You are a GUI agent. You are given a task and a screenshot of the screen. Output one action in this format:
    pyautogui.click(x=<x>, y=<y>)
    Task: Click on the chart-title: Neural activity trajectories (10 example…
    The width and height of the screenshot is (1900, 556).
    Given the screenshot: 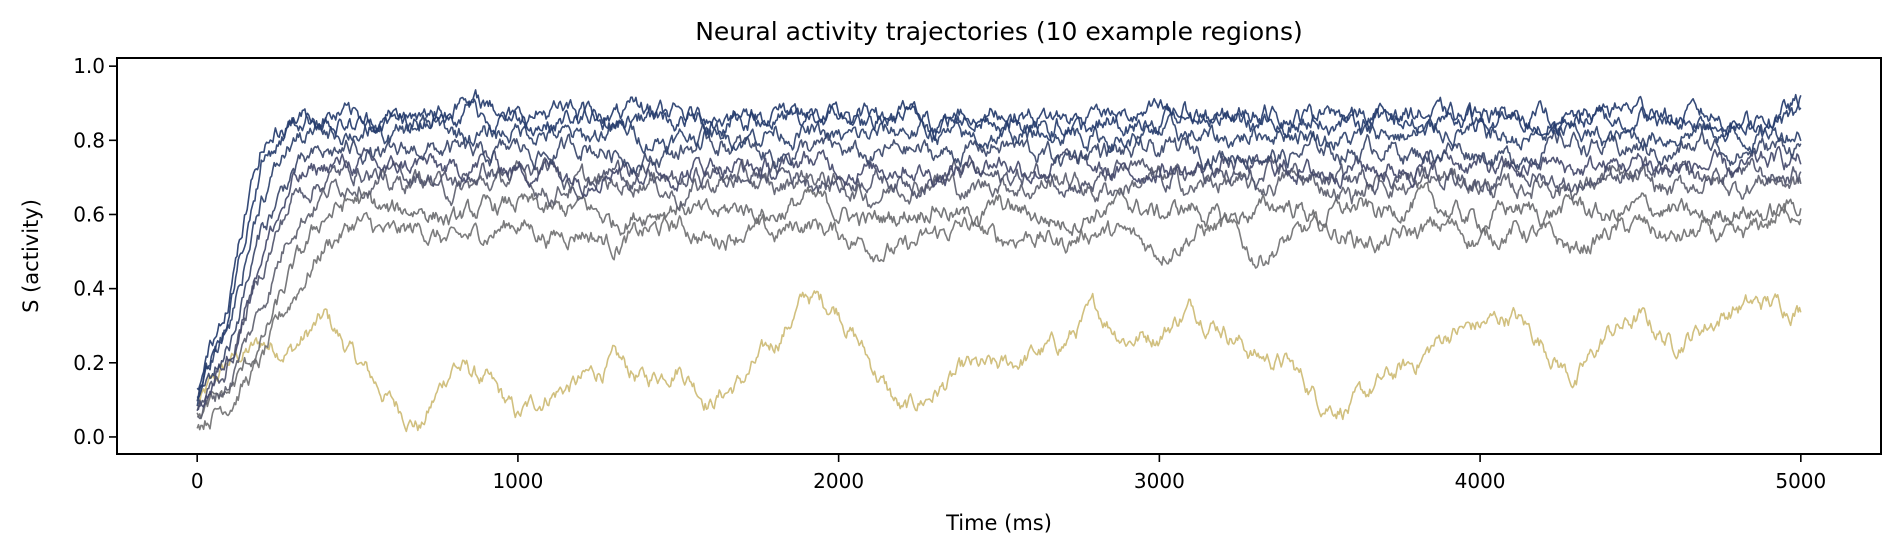 What is the action you would take?
    pyautogui.click(x=999, y=31)
    